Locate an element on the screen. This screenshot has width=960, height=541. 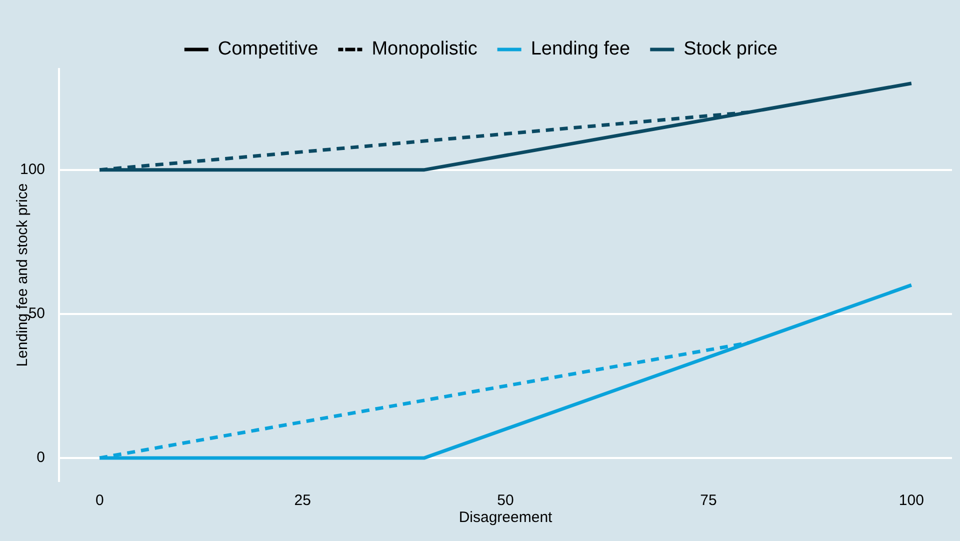
y-tick-label: 0 is located at coordinates (41, 457).